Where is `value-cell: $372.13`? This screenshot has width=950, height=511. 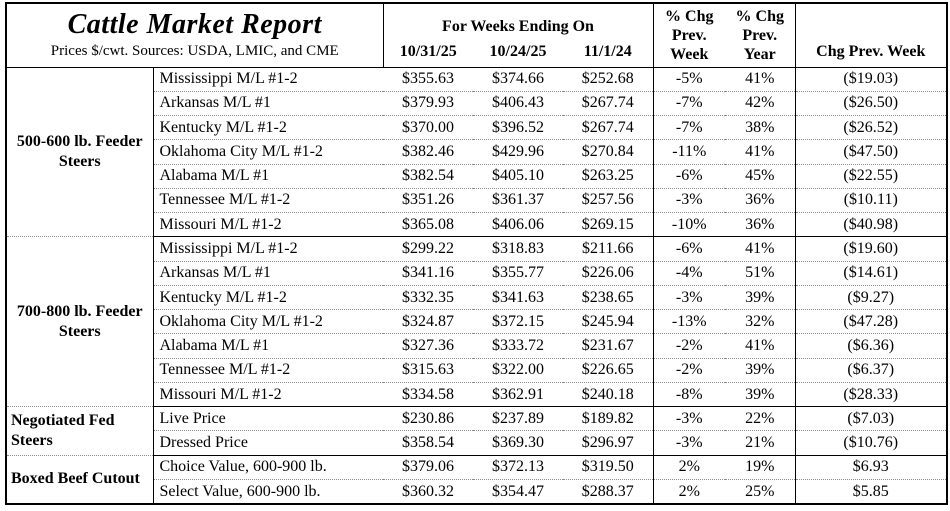 value-cell: $372.13 is located at coordinates (518, 468).